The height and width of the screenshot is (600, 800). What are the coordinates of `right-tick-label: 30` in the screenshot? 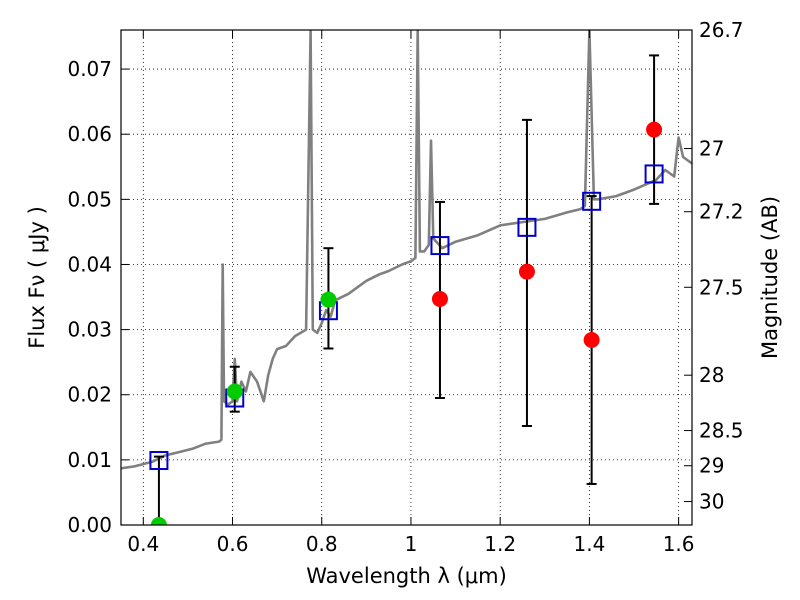 It's located at (711, 502).